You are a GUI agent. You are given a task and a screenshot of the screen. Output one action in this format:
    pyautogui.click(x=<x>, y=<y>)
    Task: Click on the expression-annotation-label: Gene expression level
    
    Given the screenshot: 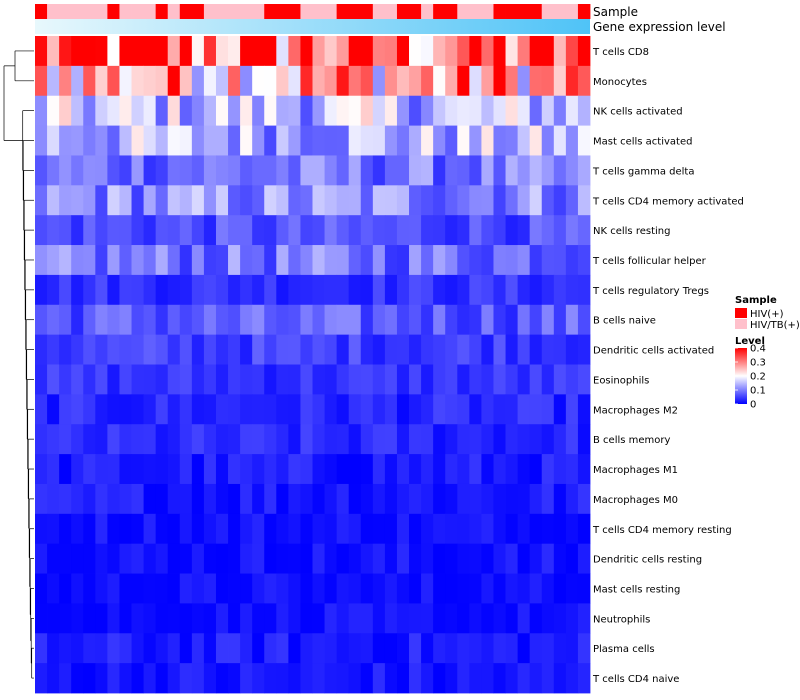 What is the action you would take?
    pyautogui.click(x=659, y=27)
    